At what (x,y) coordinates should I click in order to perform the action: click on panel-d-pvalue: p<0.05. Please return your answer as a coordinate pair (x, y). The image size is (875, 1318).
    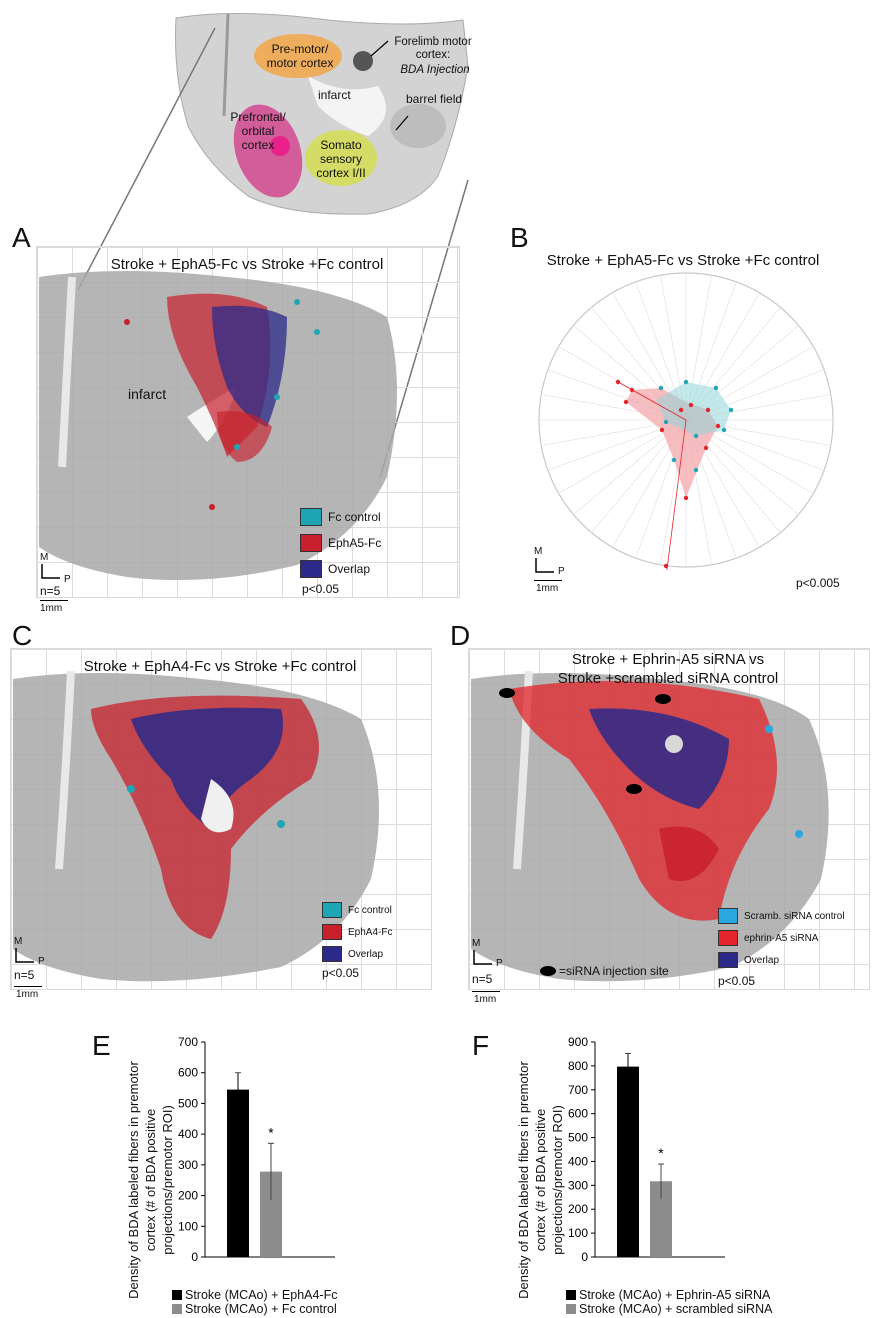
    Looking at the image, I should click on (737, 981).